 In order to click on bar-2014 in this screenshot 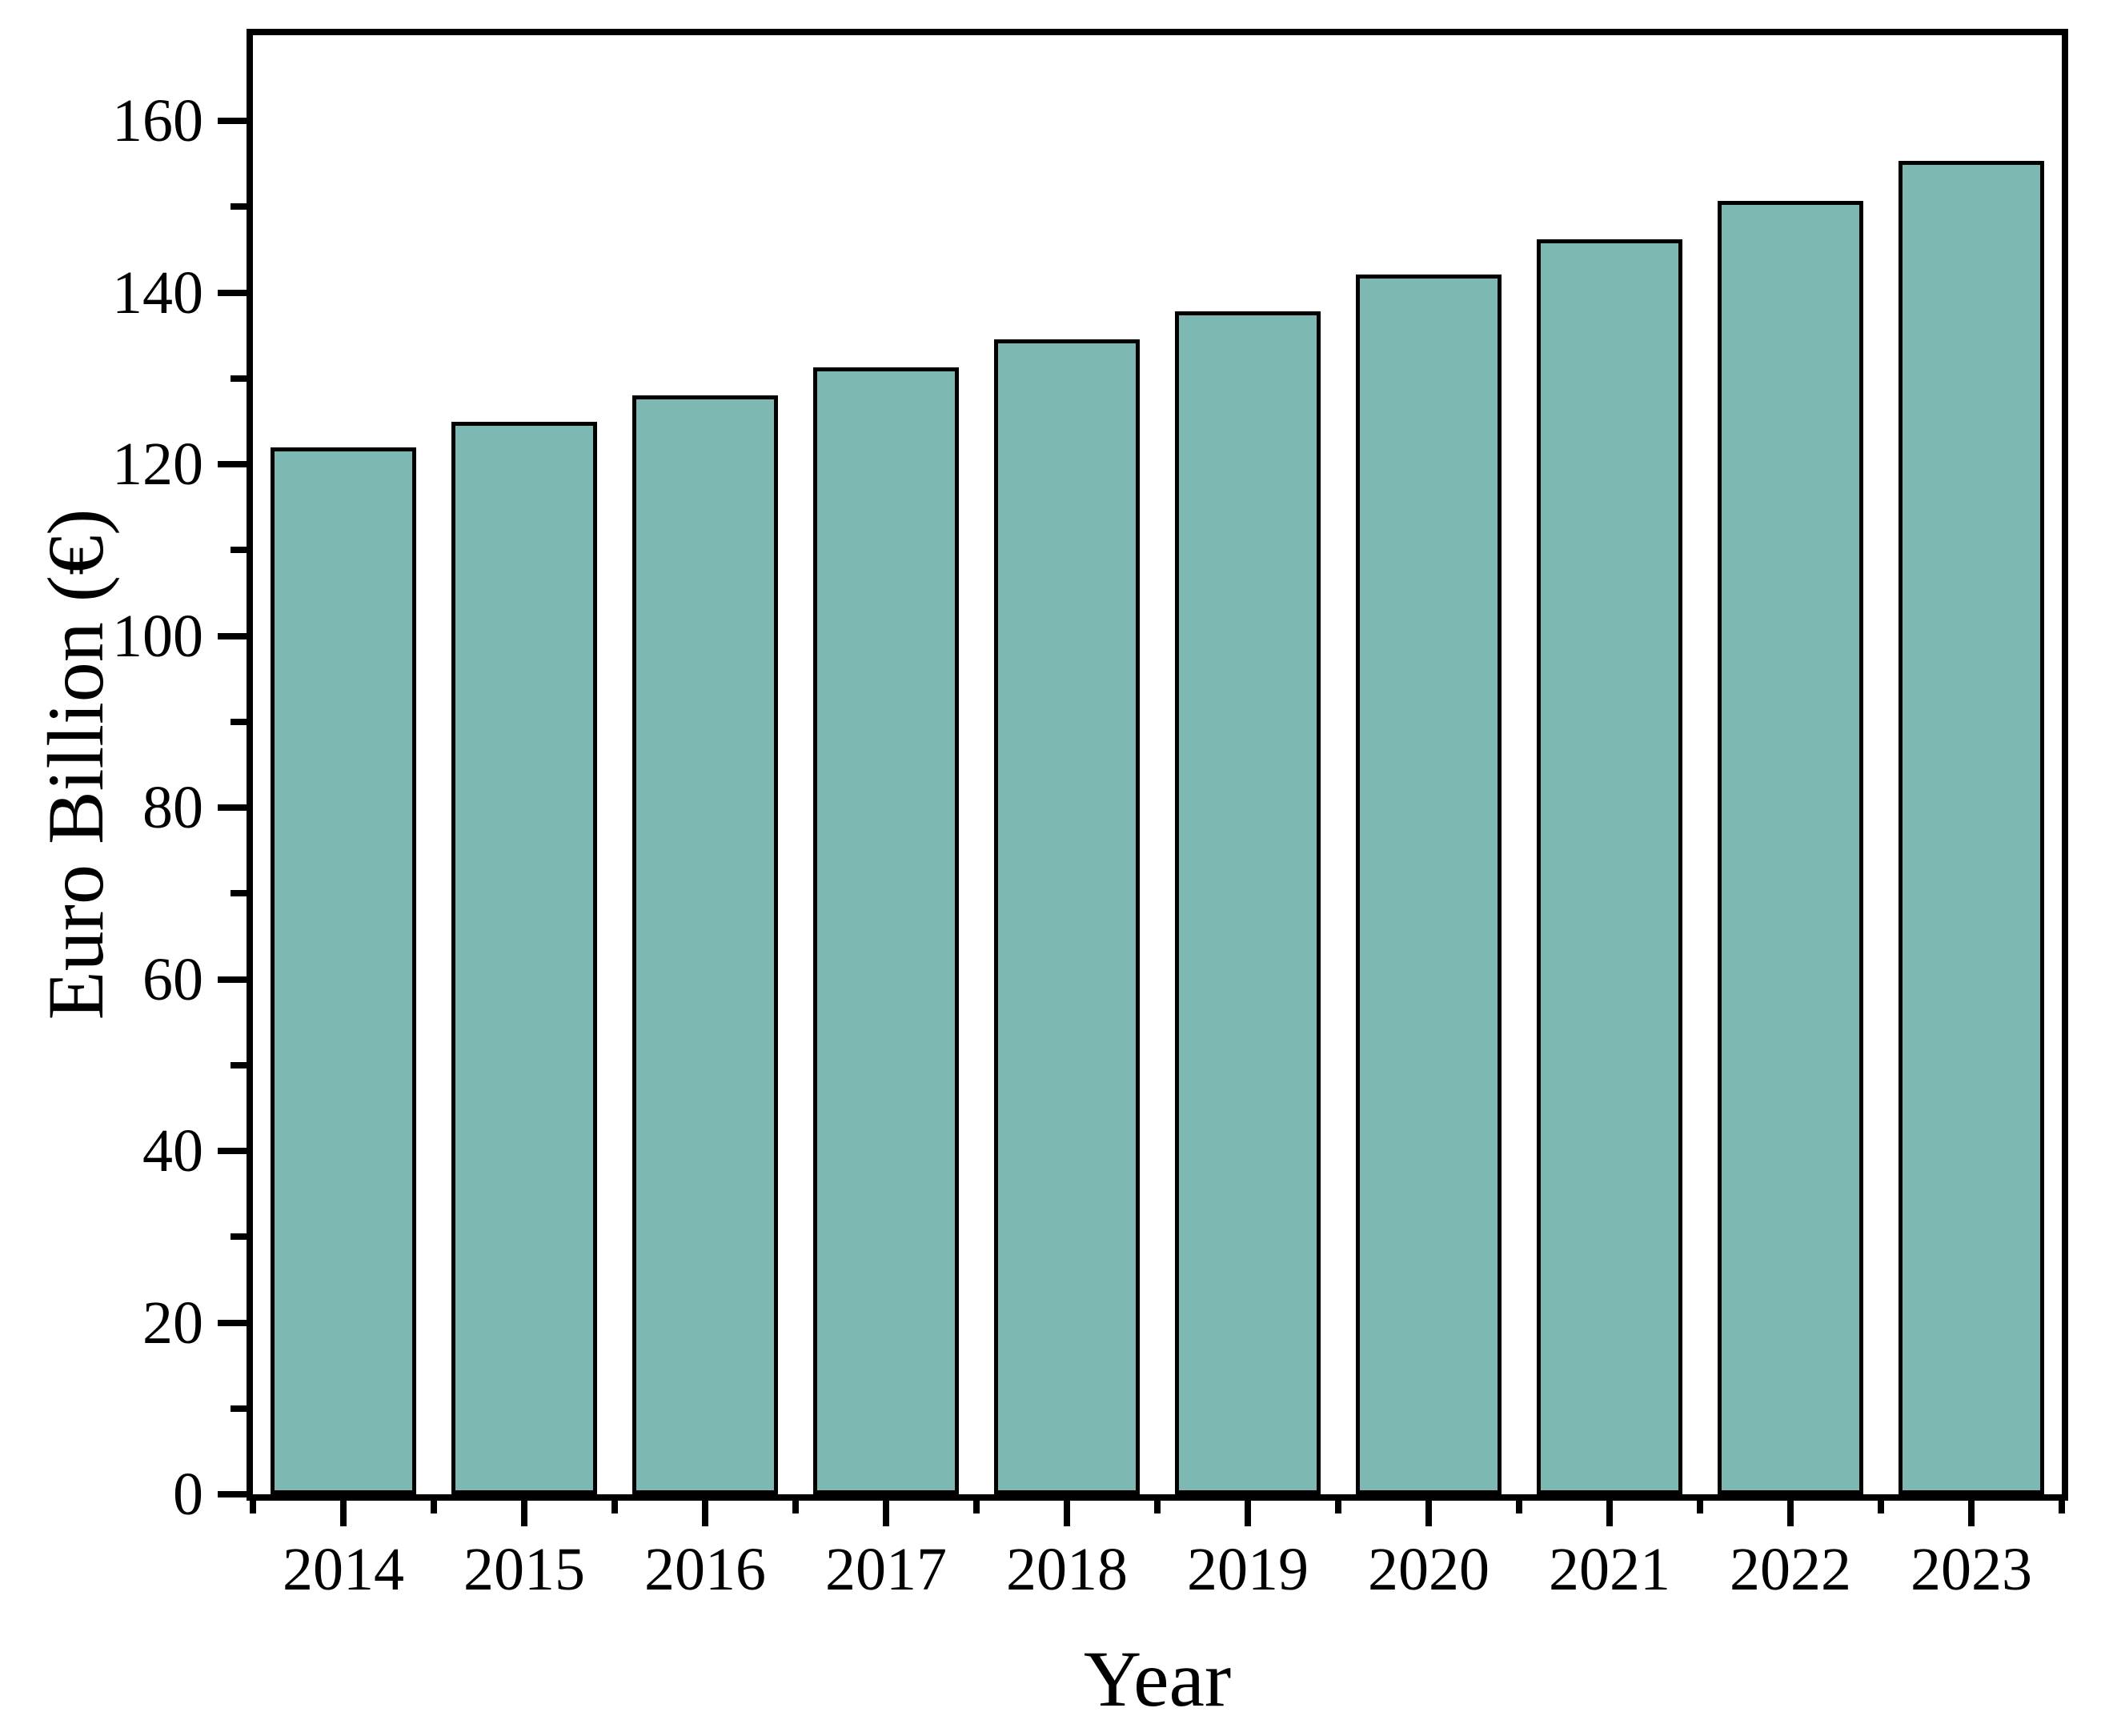, I will do `click(343, 970)`.